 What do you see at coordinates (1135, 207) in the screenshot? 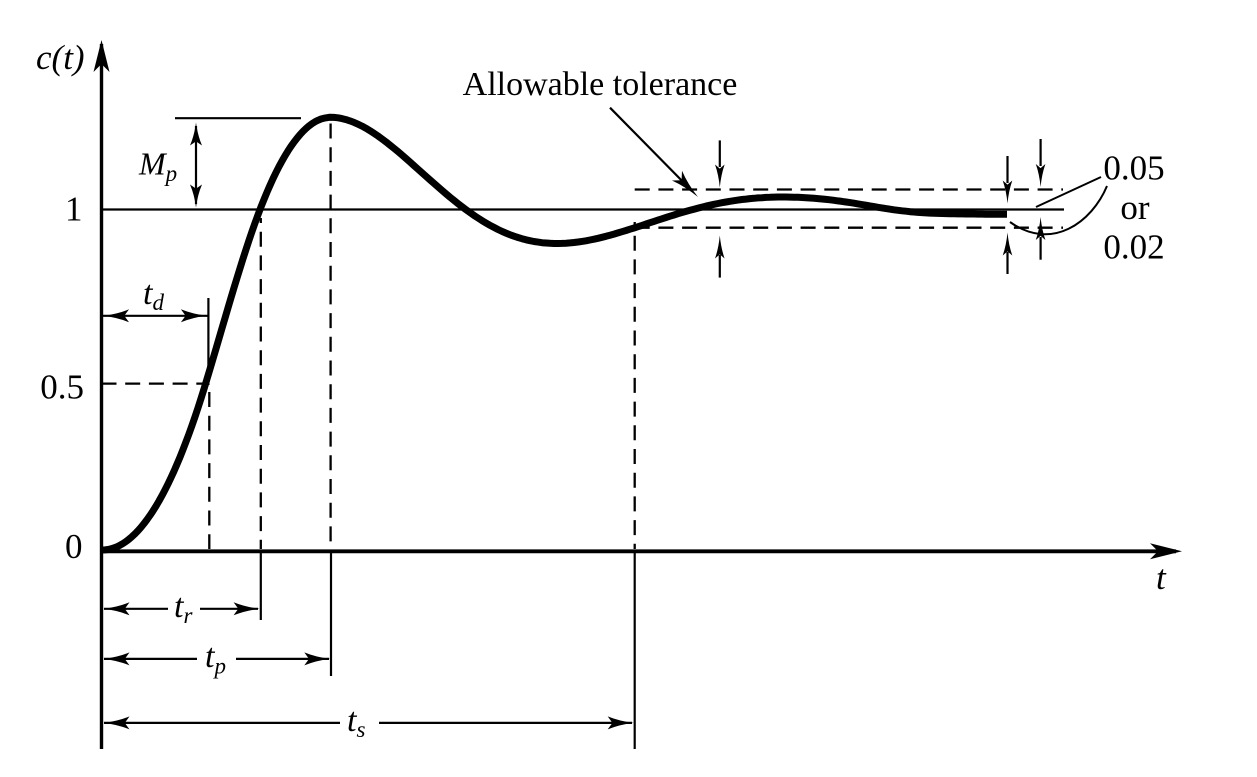
I see `svg-text: or` at bounding box center [1135, 207].